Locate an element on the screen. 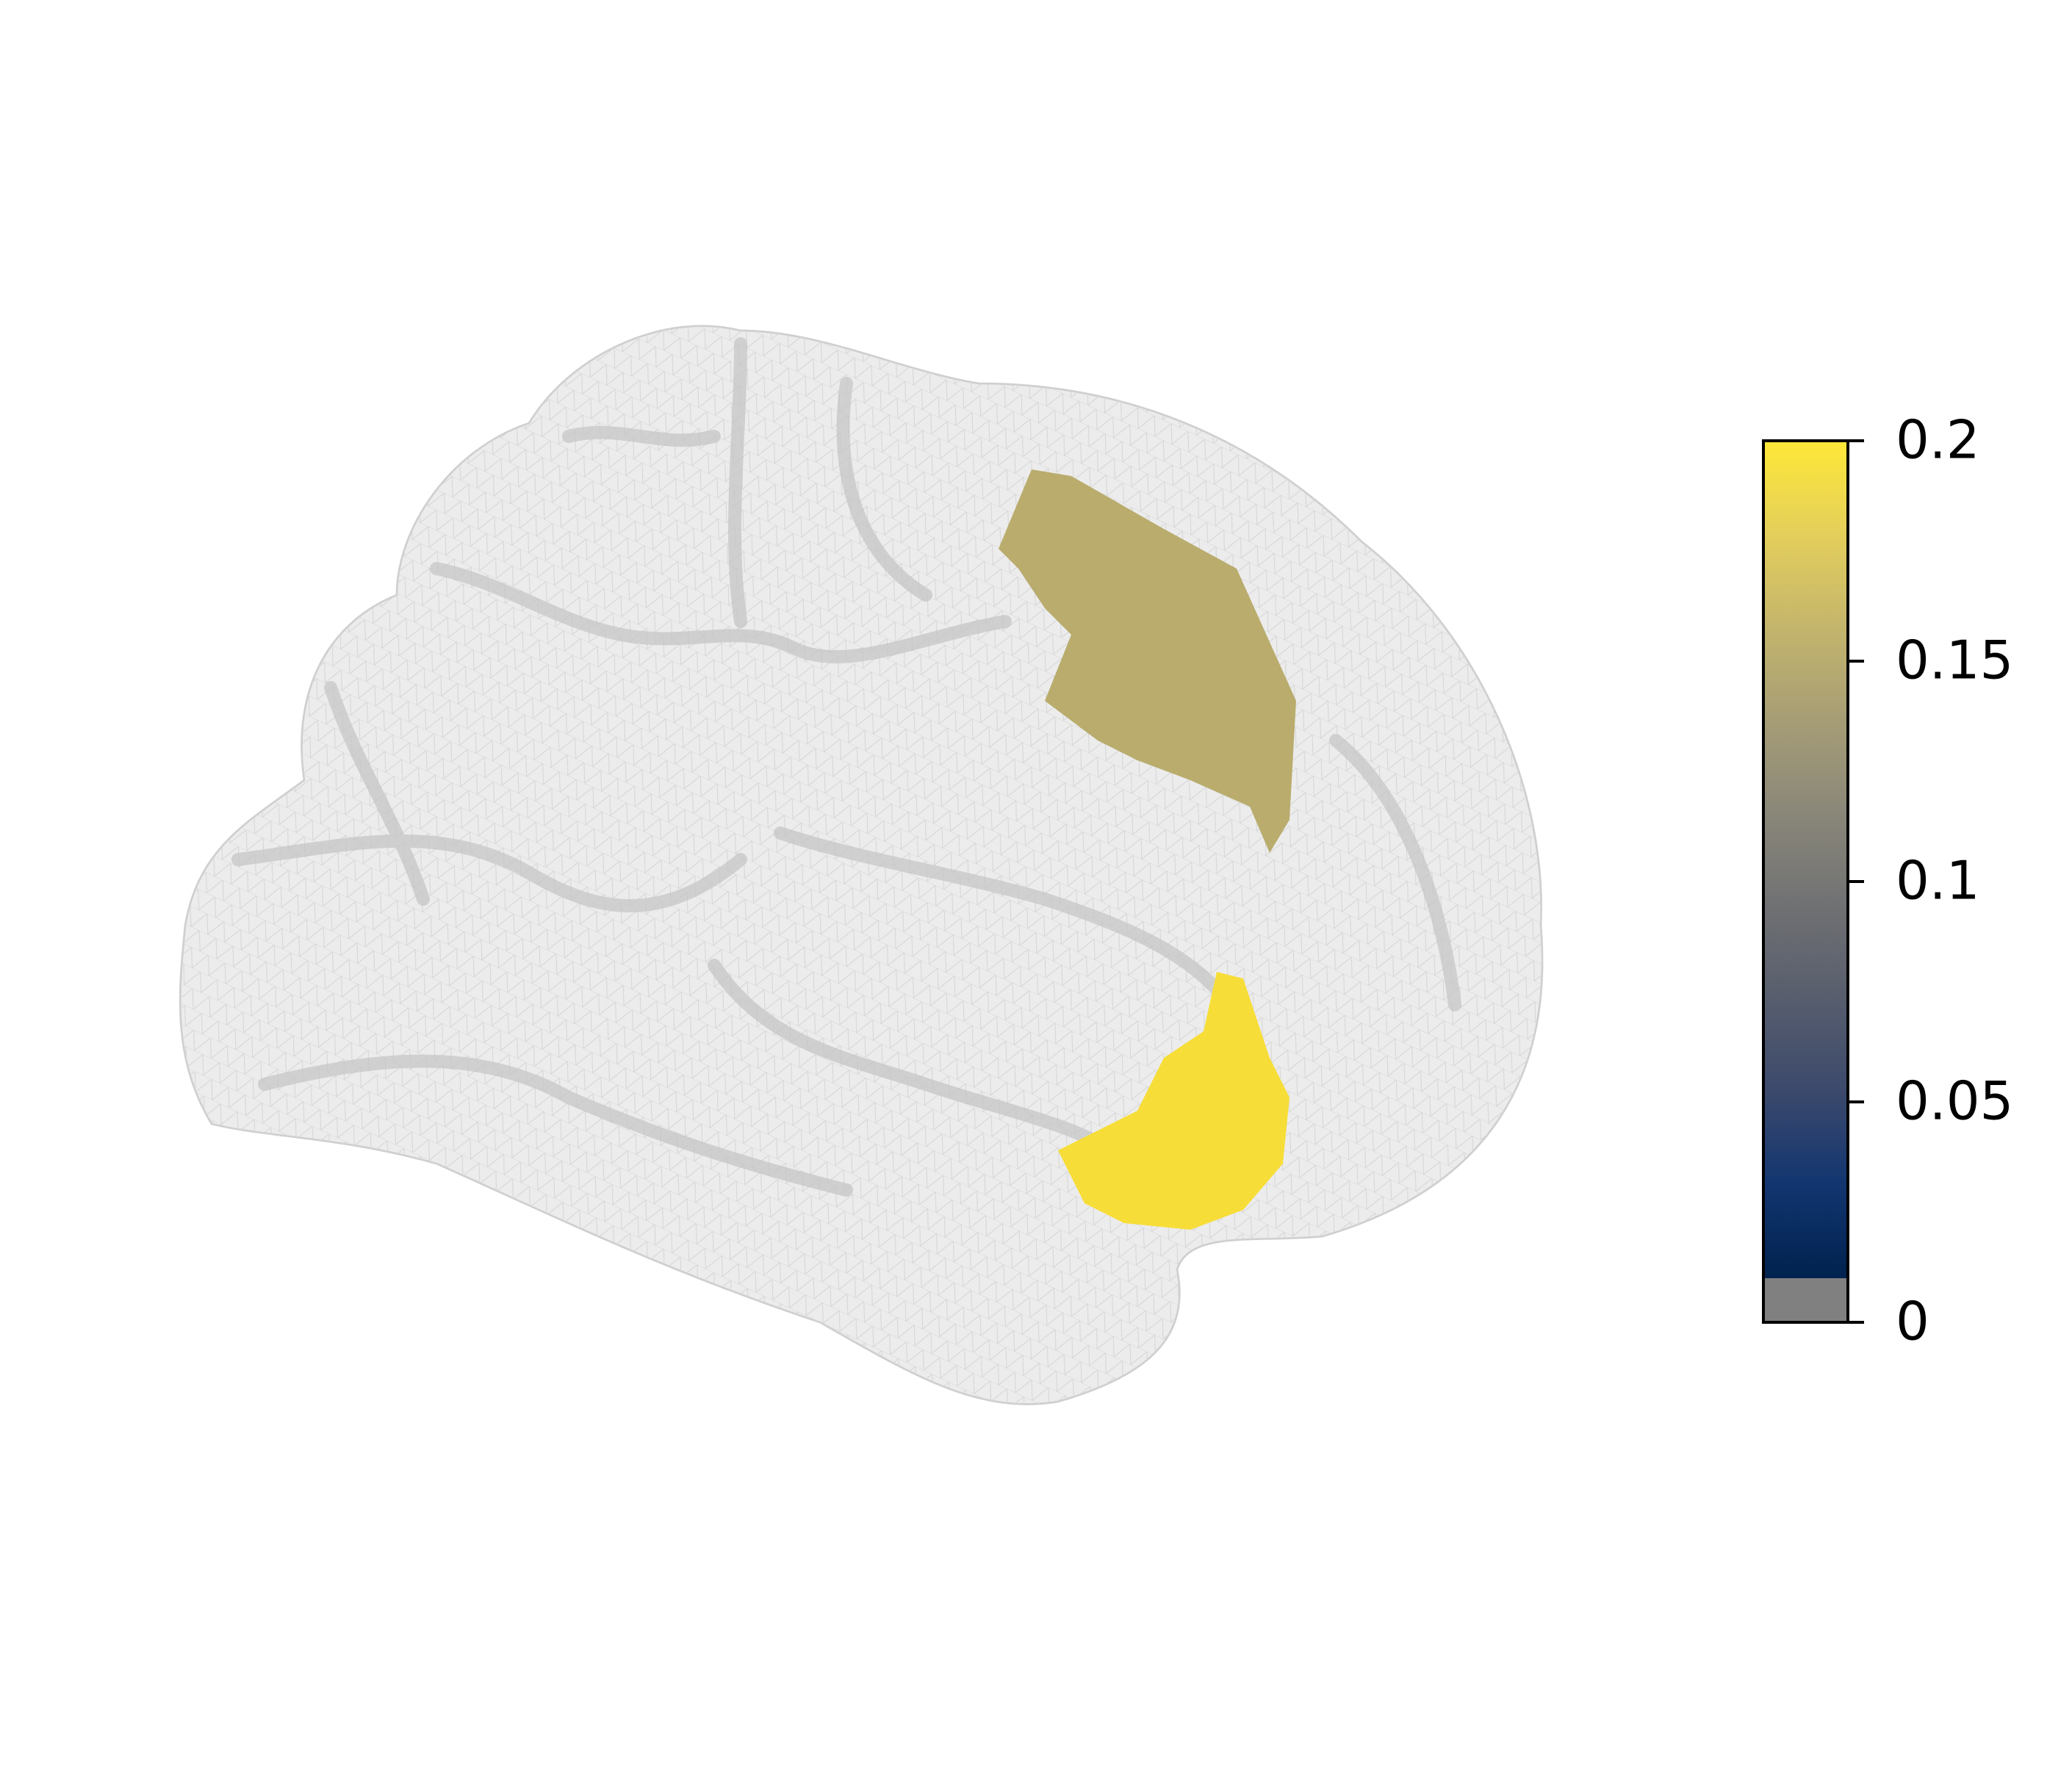 The width and height of the screenshot is (2072, 1766). colorbar: 0 0.05 0.1 0.15 0.2 is located at coordinates (1887, 880).